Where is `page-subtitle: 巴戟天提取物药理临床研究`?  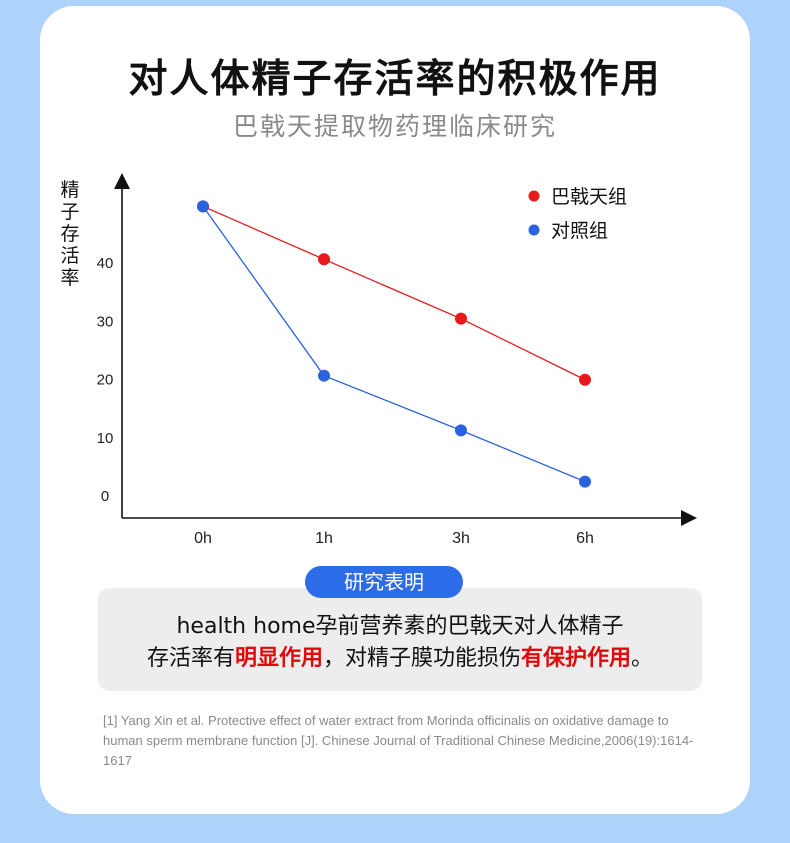
page-subtitle: 巴戟天提取物药理临床研究 is located at coordinates (394, 126).